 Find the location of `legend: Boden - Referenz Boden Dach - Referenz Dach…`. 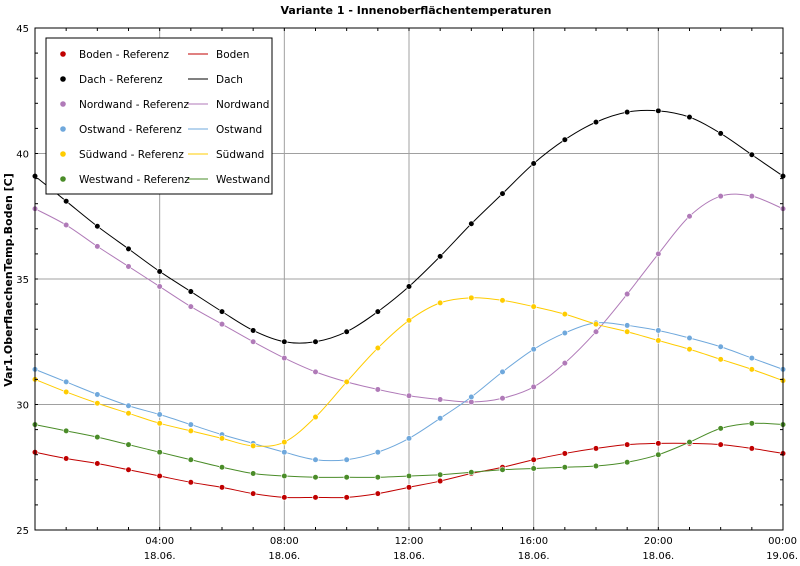

legend: Boden - Referenz Boden Dach - Referenz Dach… is located at coordinates (159, 116).